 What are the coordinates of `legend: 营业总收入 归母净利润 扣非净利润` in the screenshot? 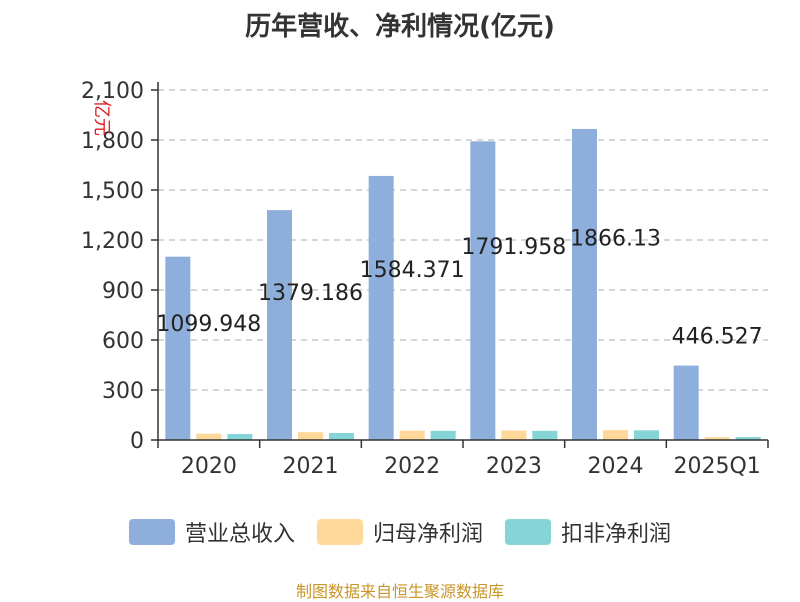 It's located at (400, 532).